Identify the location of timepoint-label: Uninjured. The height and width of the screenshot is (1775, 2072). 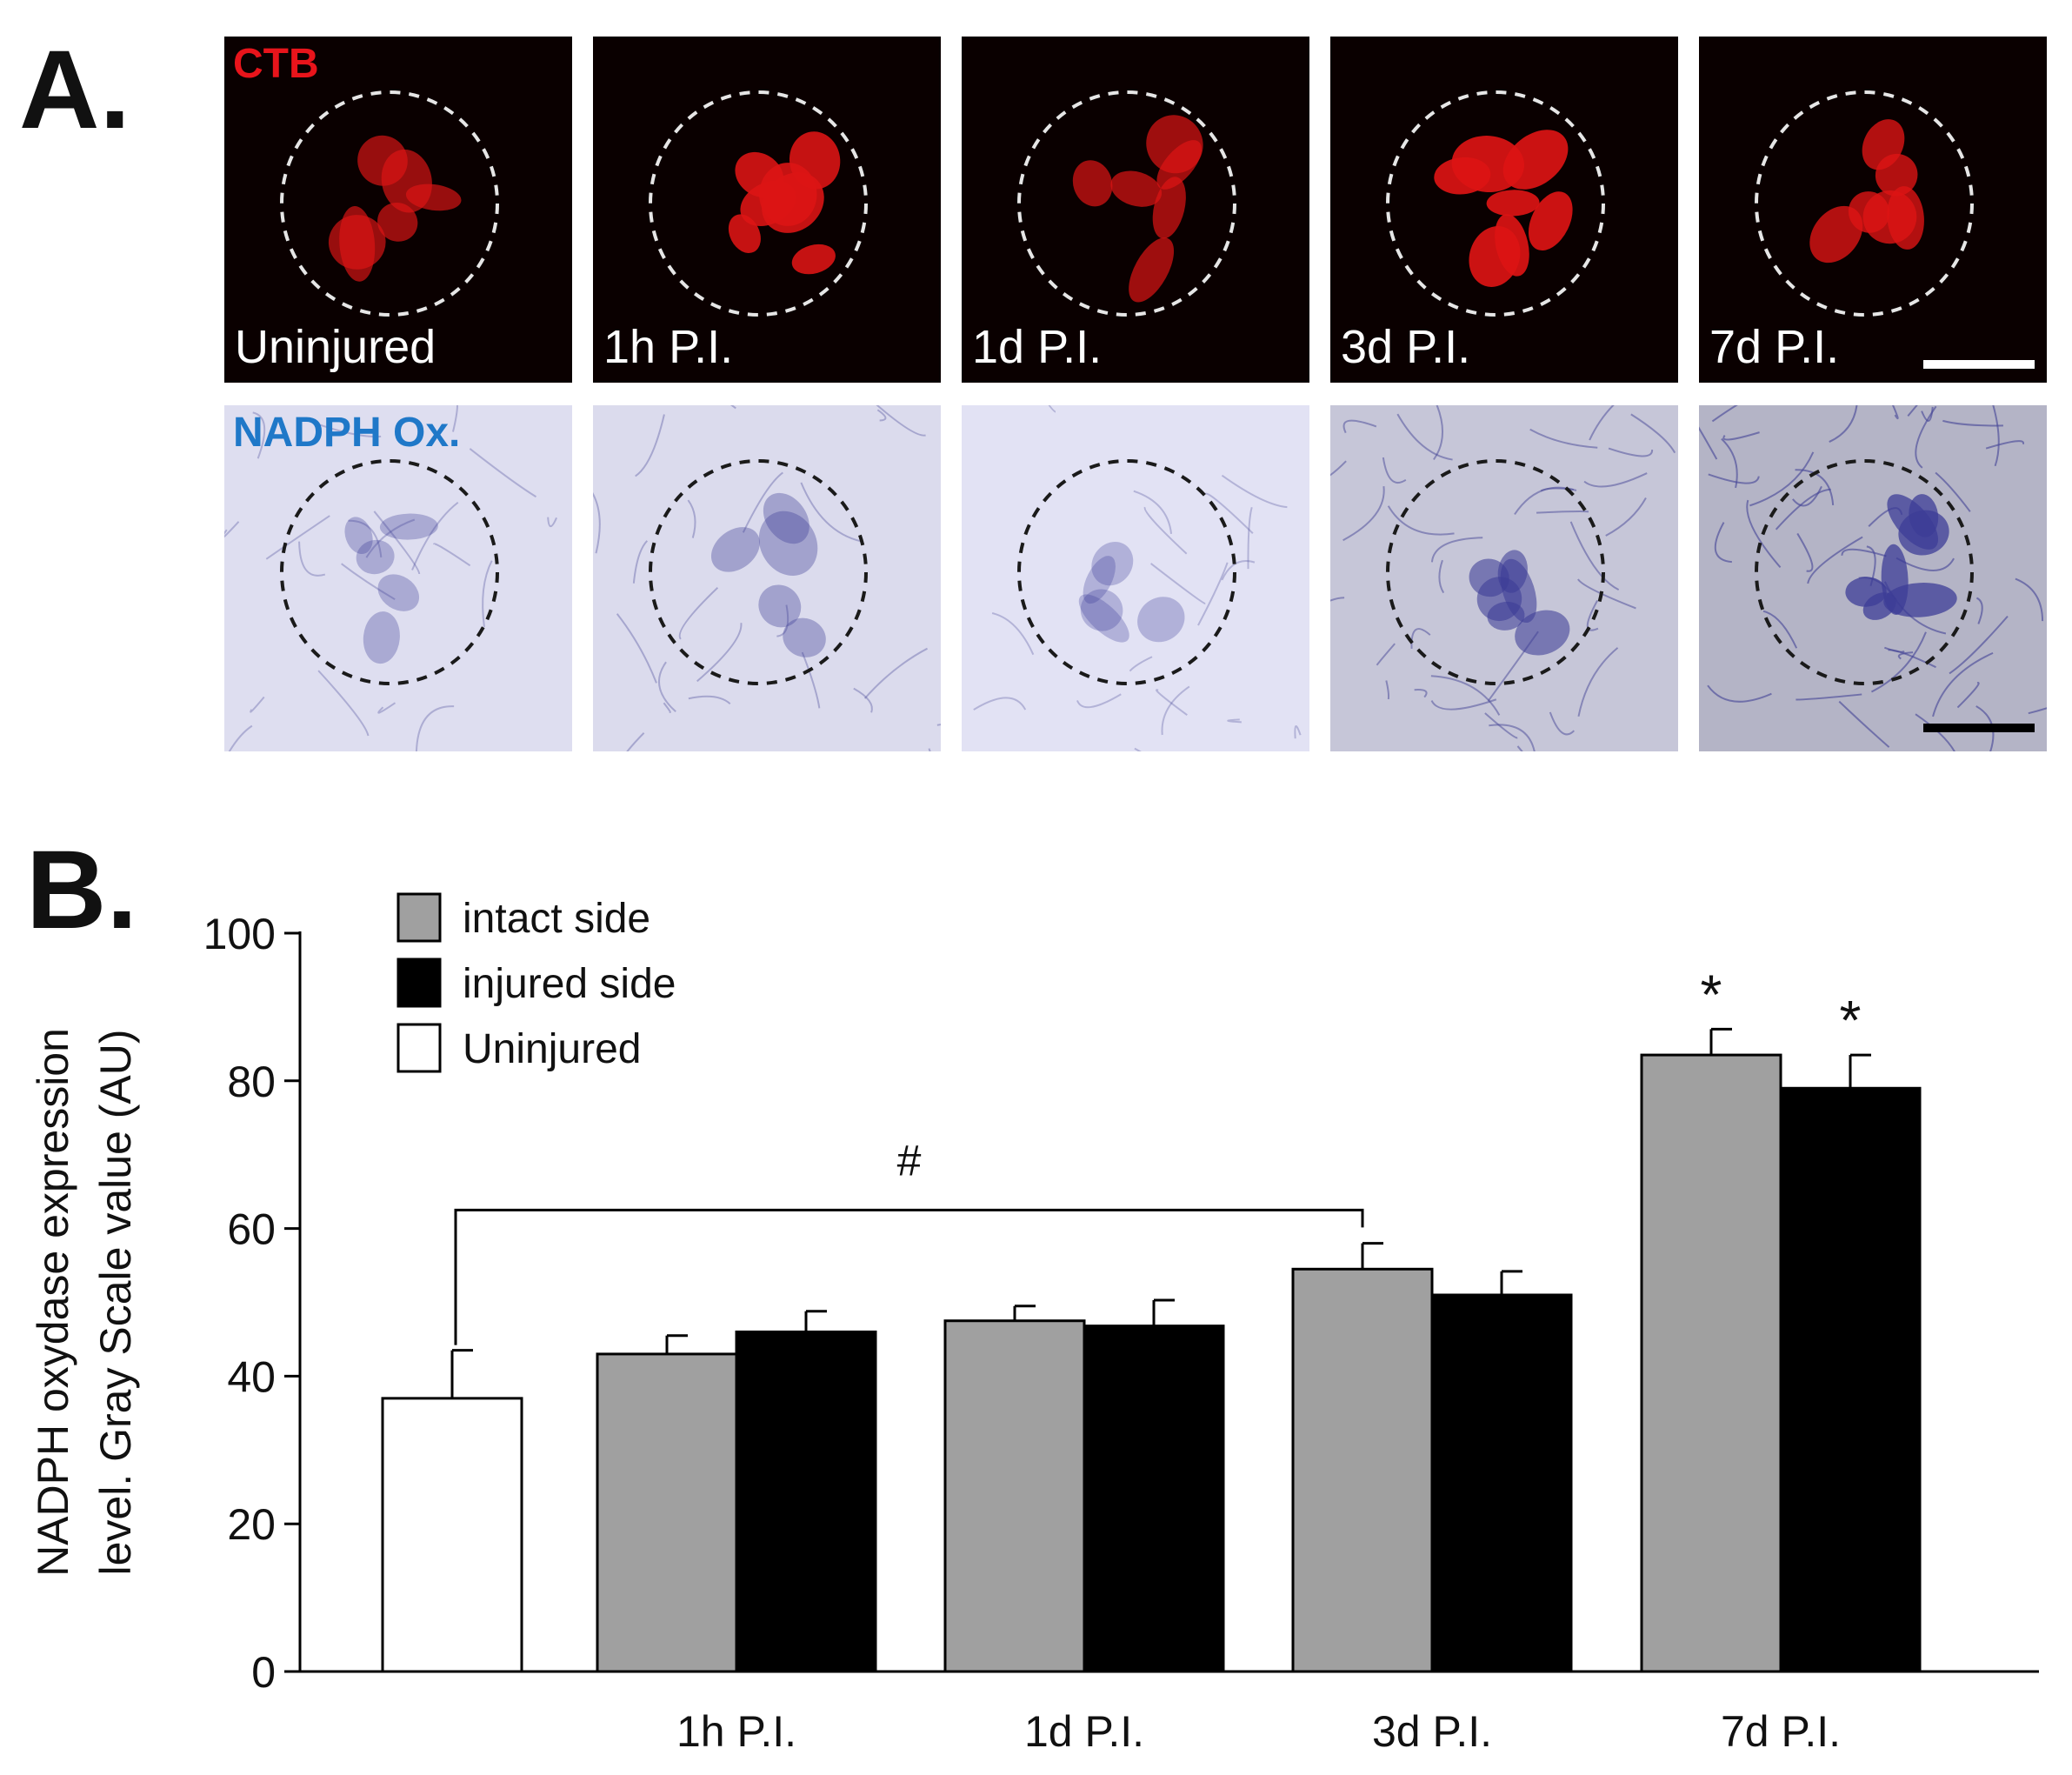
(335, 347).